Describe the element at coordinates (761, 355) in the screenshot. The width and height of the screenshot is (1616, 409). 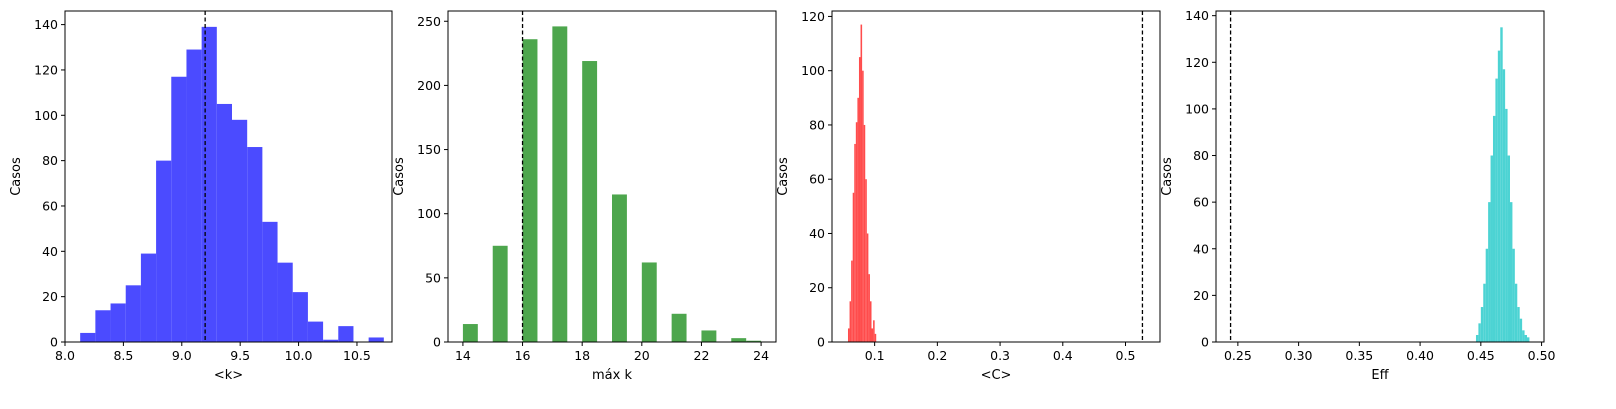
I see `x-tick-label: 24` at that location.